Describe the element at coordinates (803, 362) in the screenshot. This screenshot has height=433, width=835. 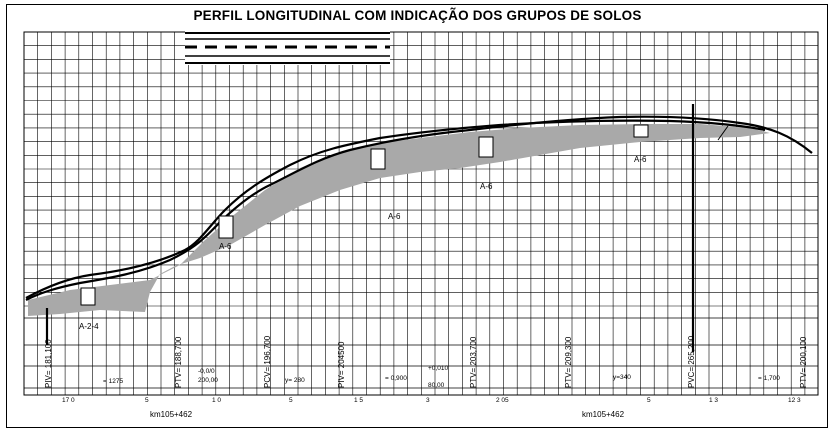
I see `station-label-ptv4: PTV= 200,100` at that location.